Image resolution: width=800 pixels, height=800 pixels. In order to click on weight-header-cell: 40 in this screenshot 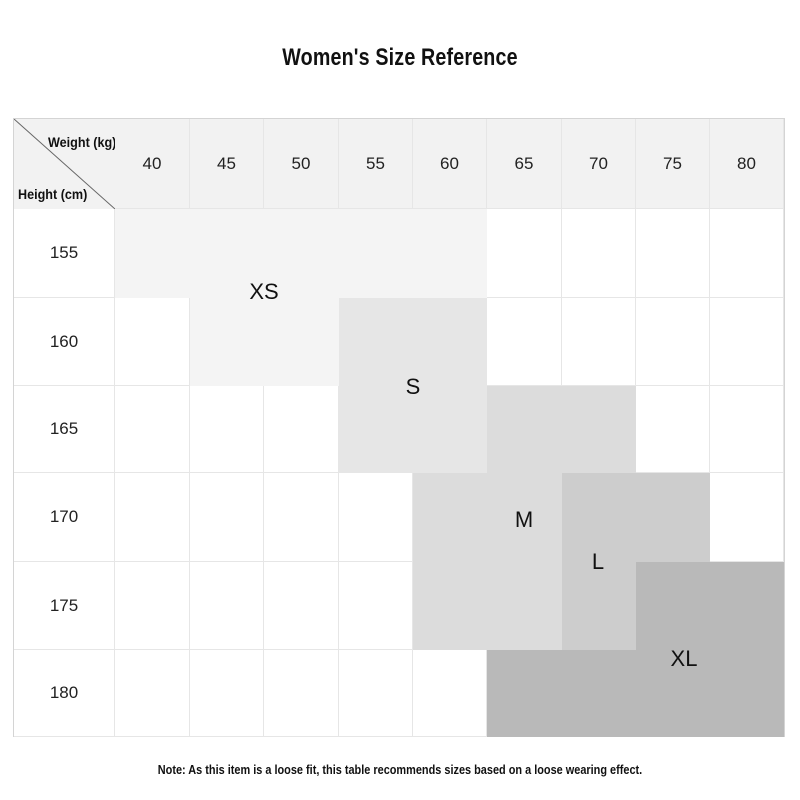, I will do `click(152, 164)`.